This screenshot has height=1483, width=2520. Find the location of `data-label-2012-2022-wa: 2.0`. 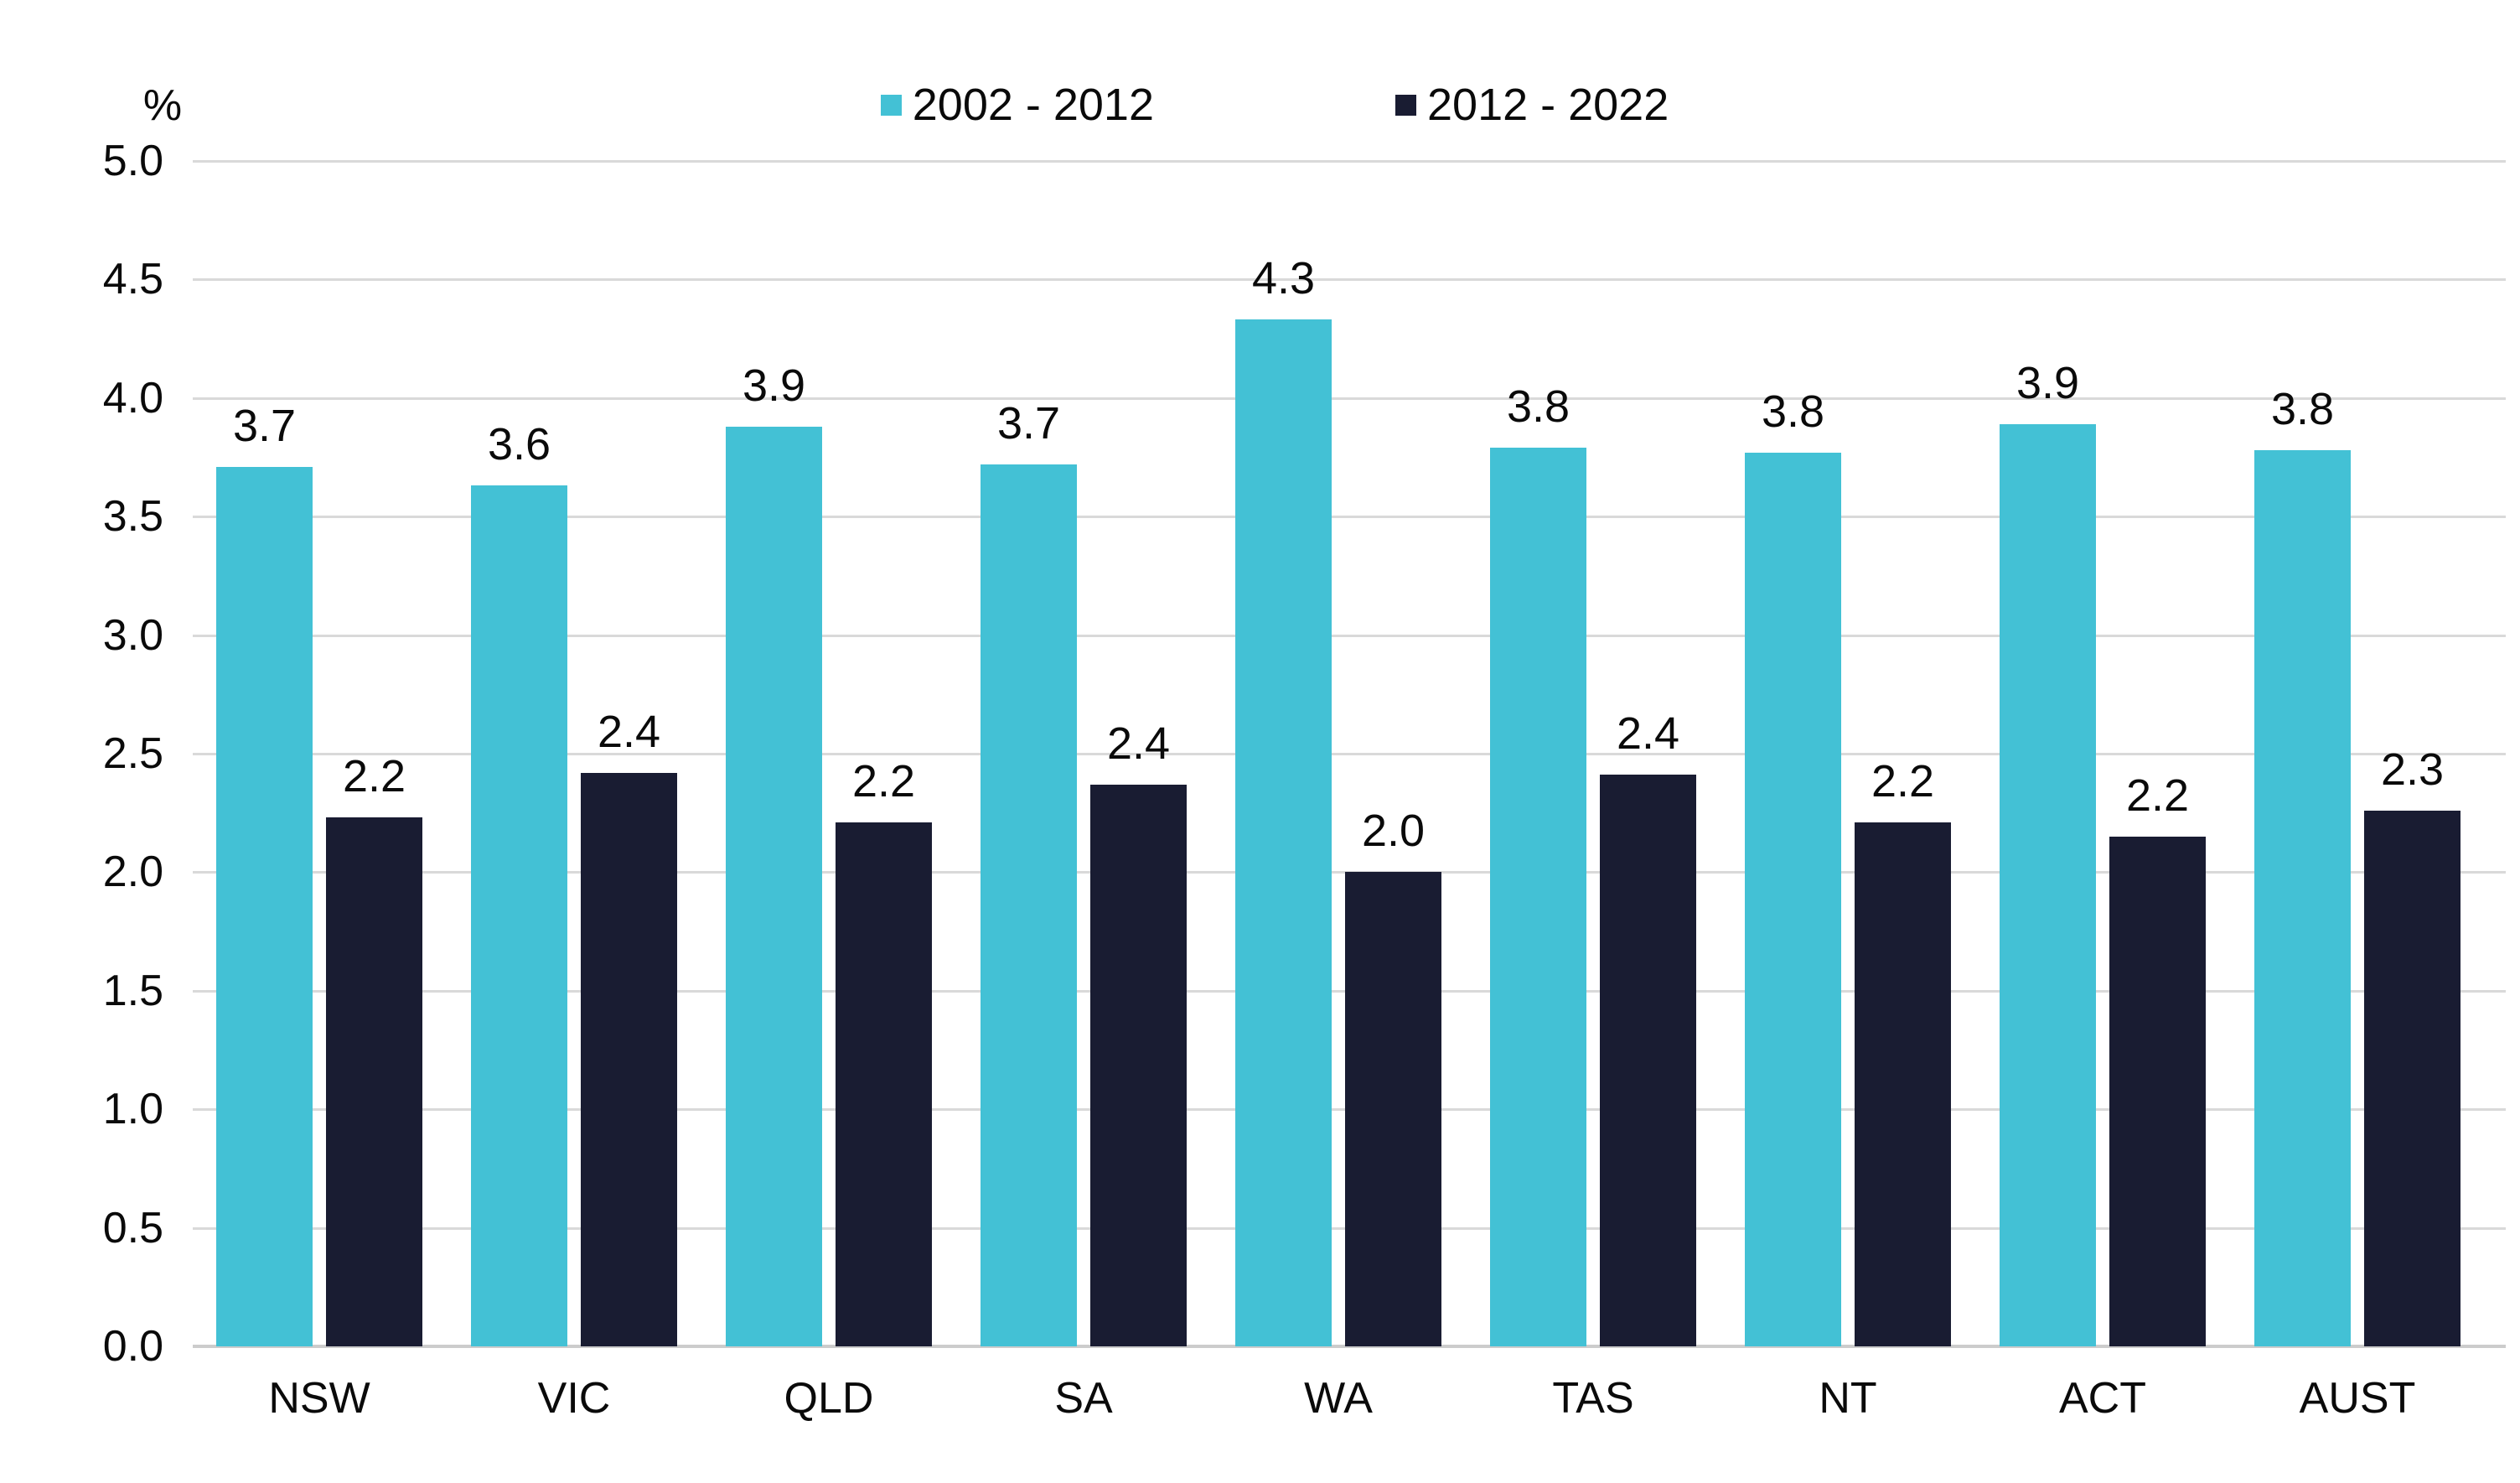

data-label-2012-2022-wa: 2.0 is located at coordinates (1393, 831).